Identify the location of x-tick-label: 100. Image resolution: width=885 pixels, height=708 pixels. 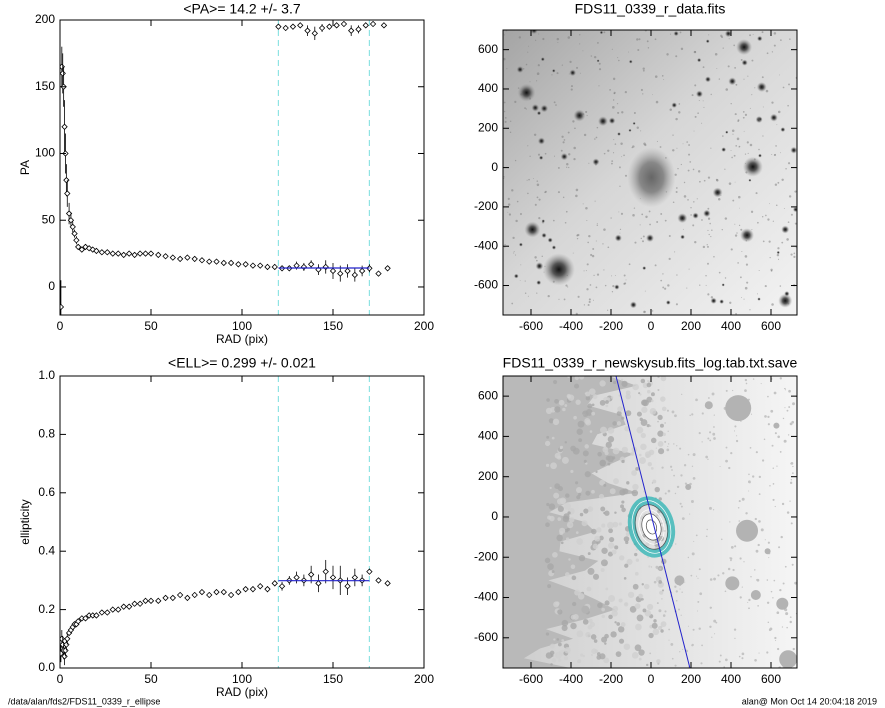
(242, 326).